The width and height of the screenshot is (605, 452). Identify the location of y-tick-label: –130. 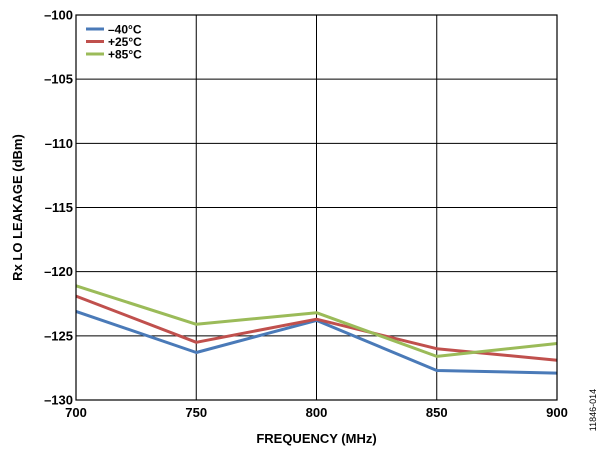
(58, 400).